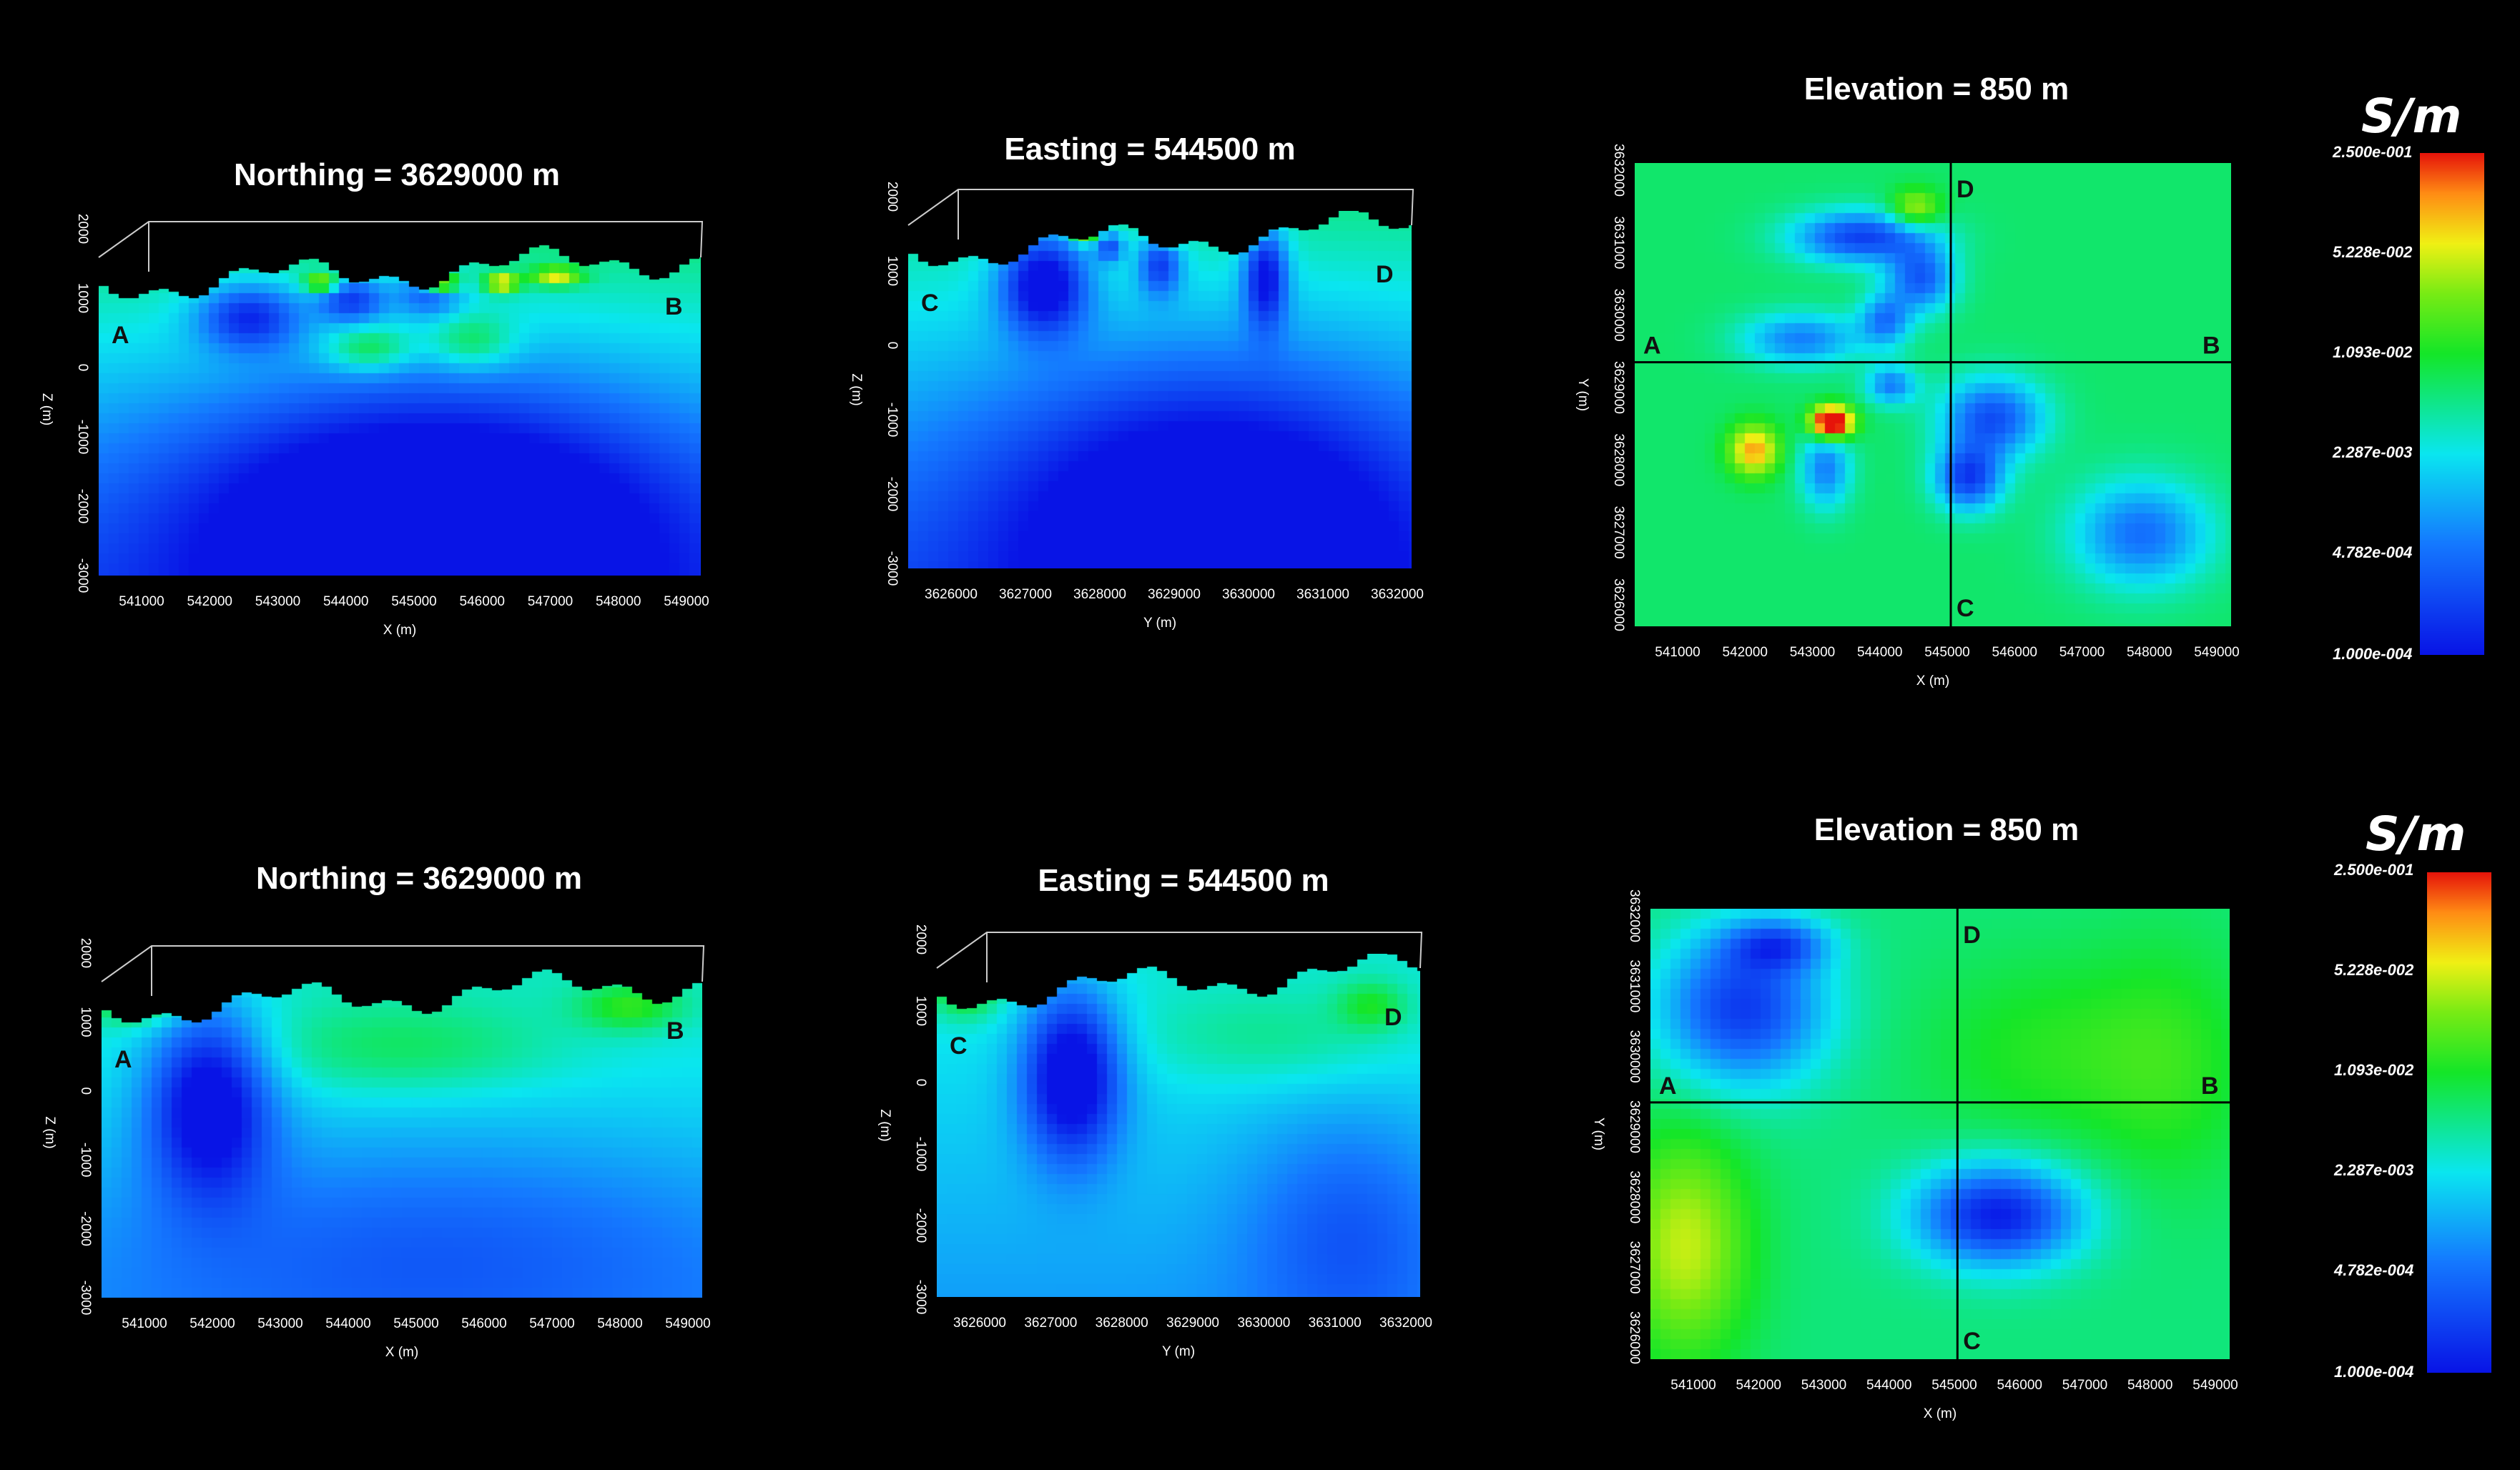 This screenshot has height=1470, width=2520. I want to click on colorbar-bottom-tick: 2.500e-001, so click(2374, 870).